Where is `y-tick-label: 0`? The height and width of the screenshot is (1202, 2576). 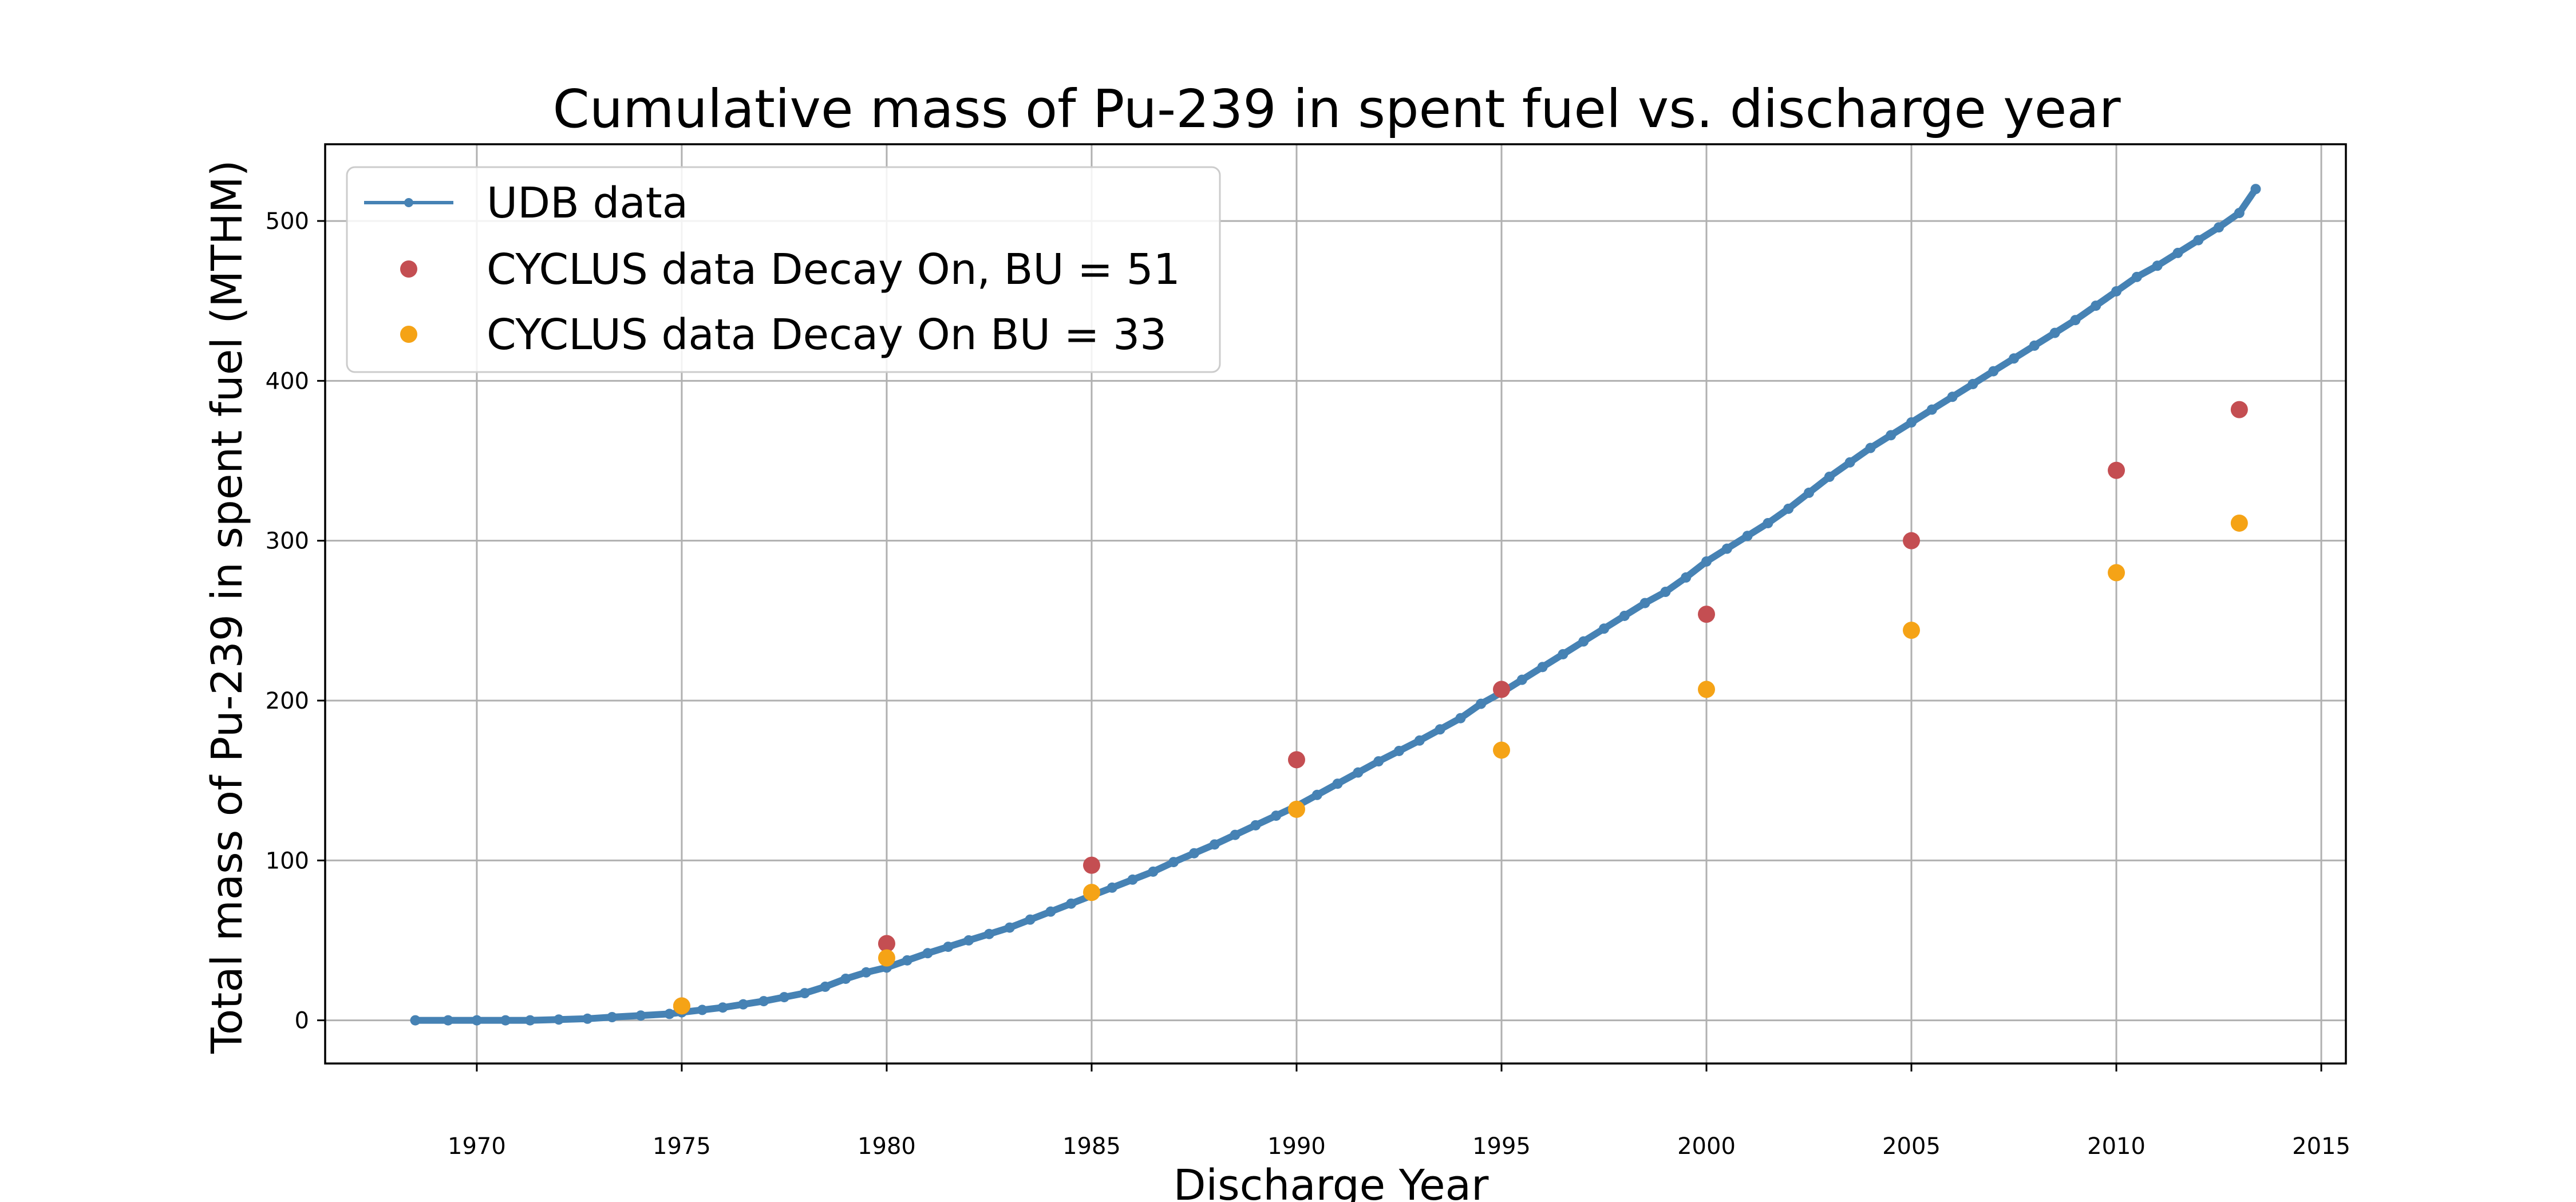
y-tick-label: 0 is located at coordinates (302, 1021).